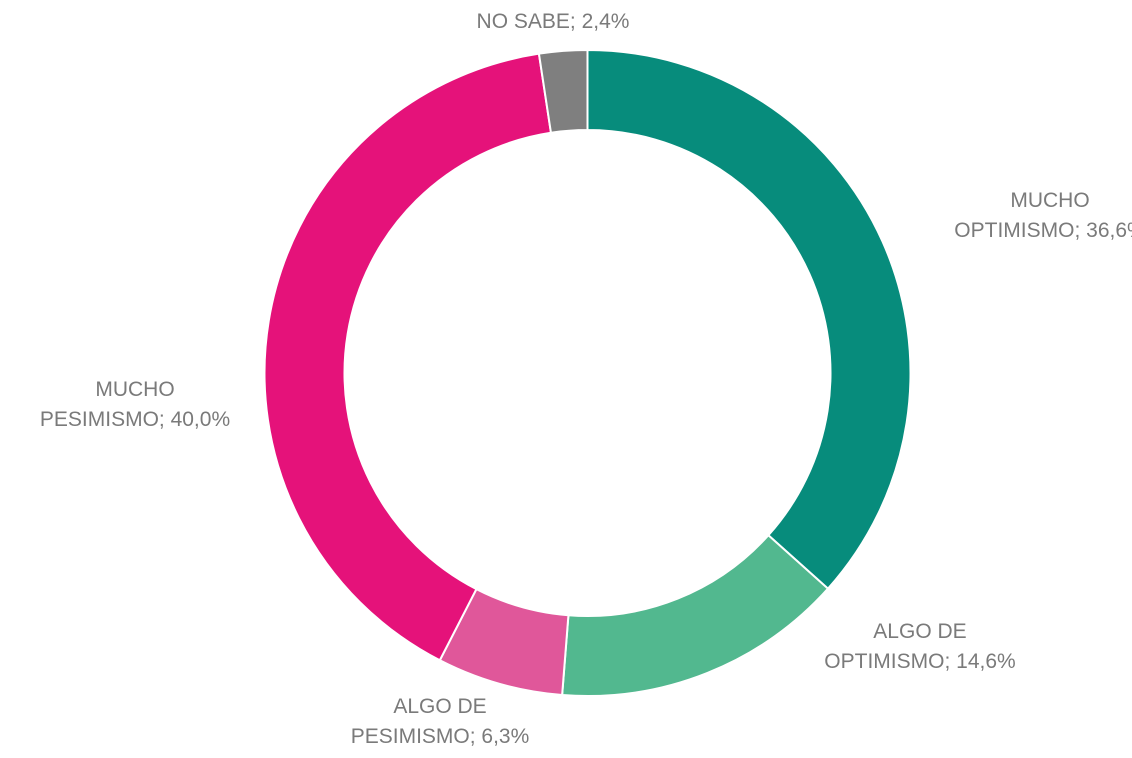 The height and width of the screenshot is (758, 1132). I want to click on data-label: NO SABE; 2,4%, so click(553, 21).